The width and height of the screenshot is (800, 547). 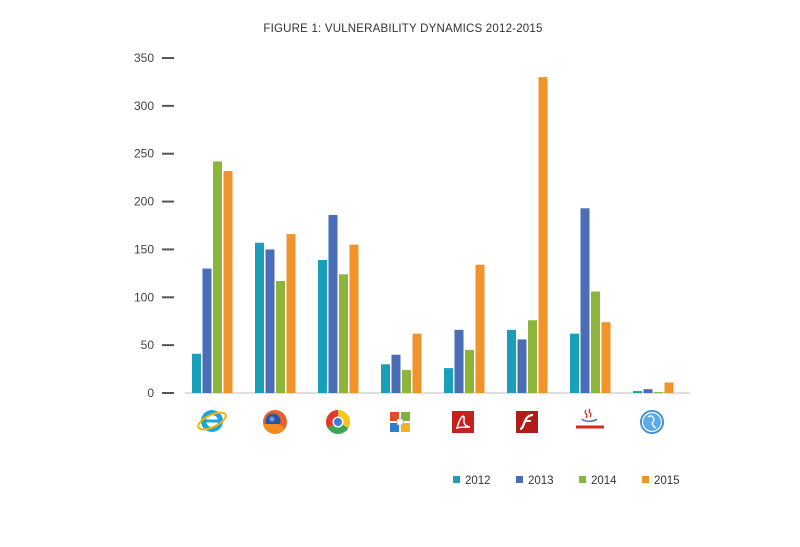 What do you see at coordinates (543, 235) in the screenshot?
I see `bar-adobe-flash-2015` at bounding box center [543, 235].